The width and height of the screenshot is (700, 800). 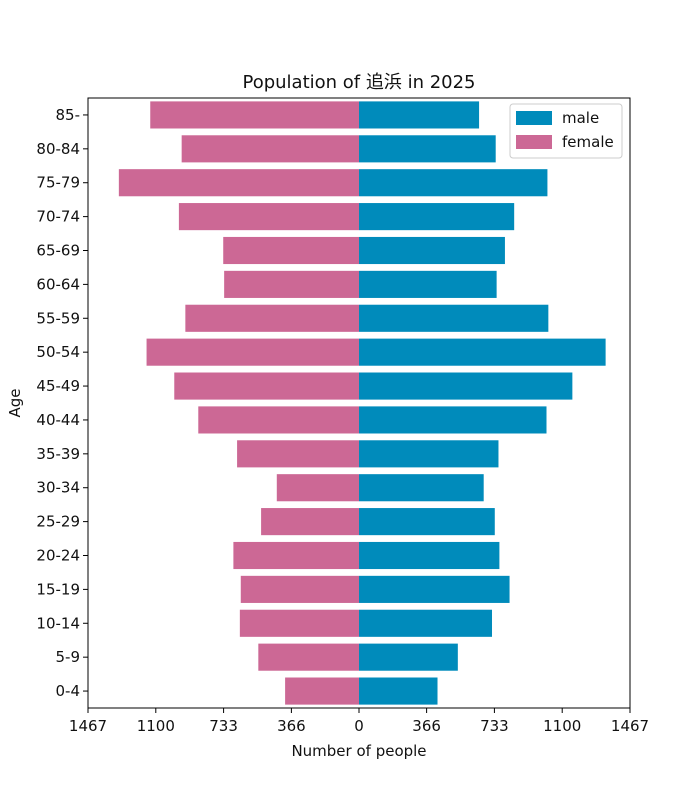 What do you see at coordinates (58, 454) in the screenshot?
I see `y-tick-label: 35-39` at bounding box center [58, 454].